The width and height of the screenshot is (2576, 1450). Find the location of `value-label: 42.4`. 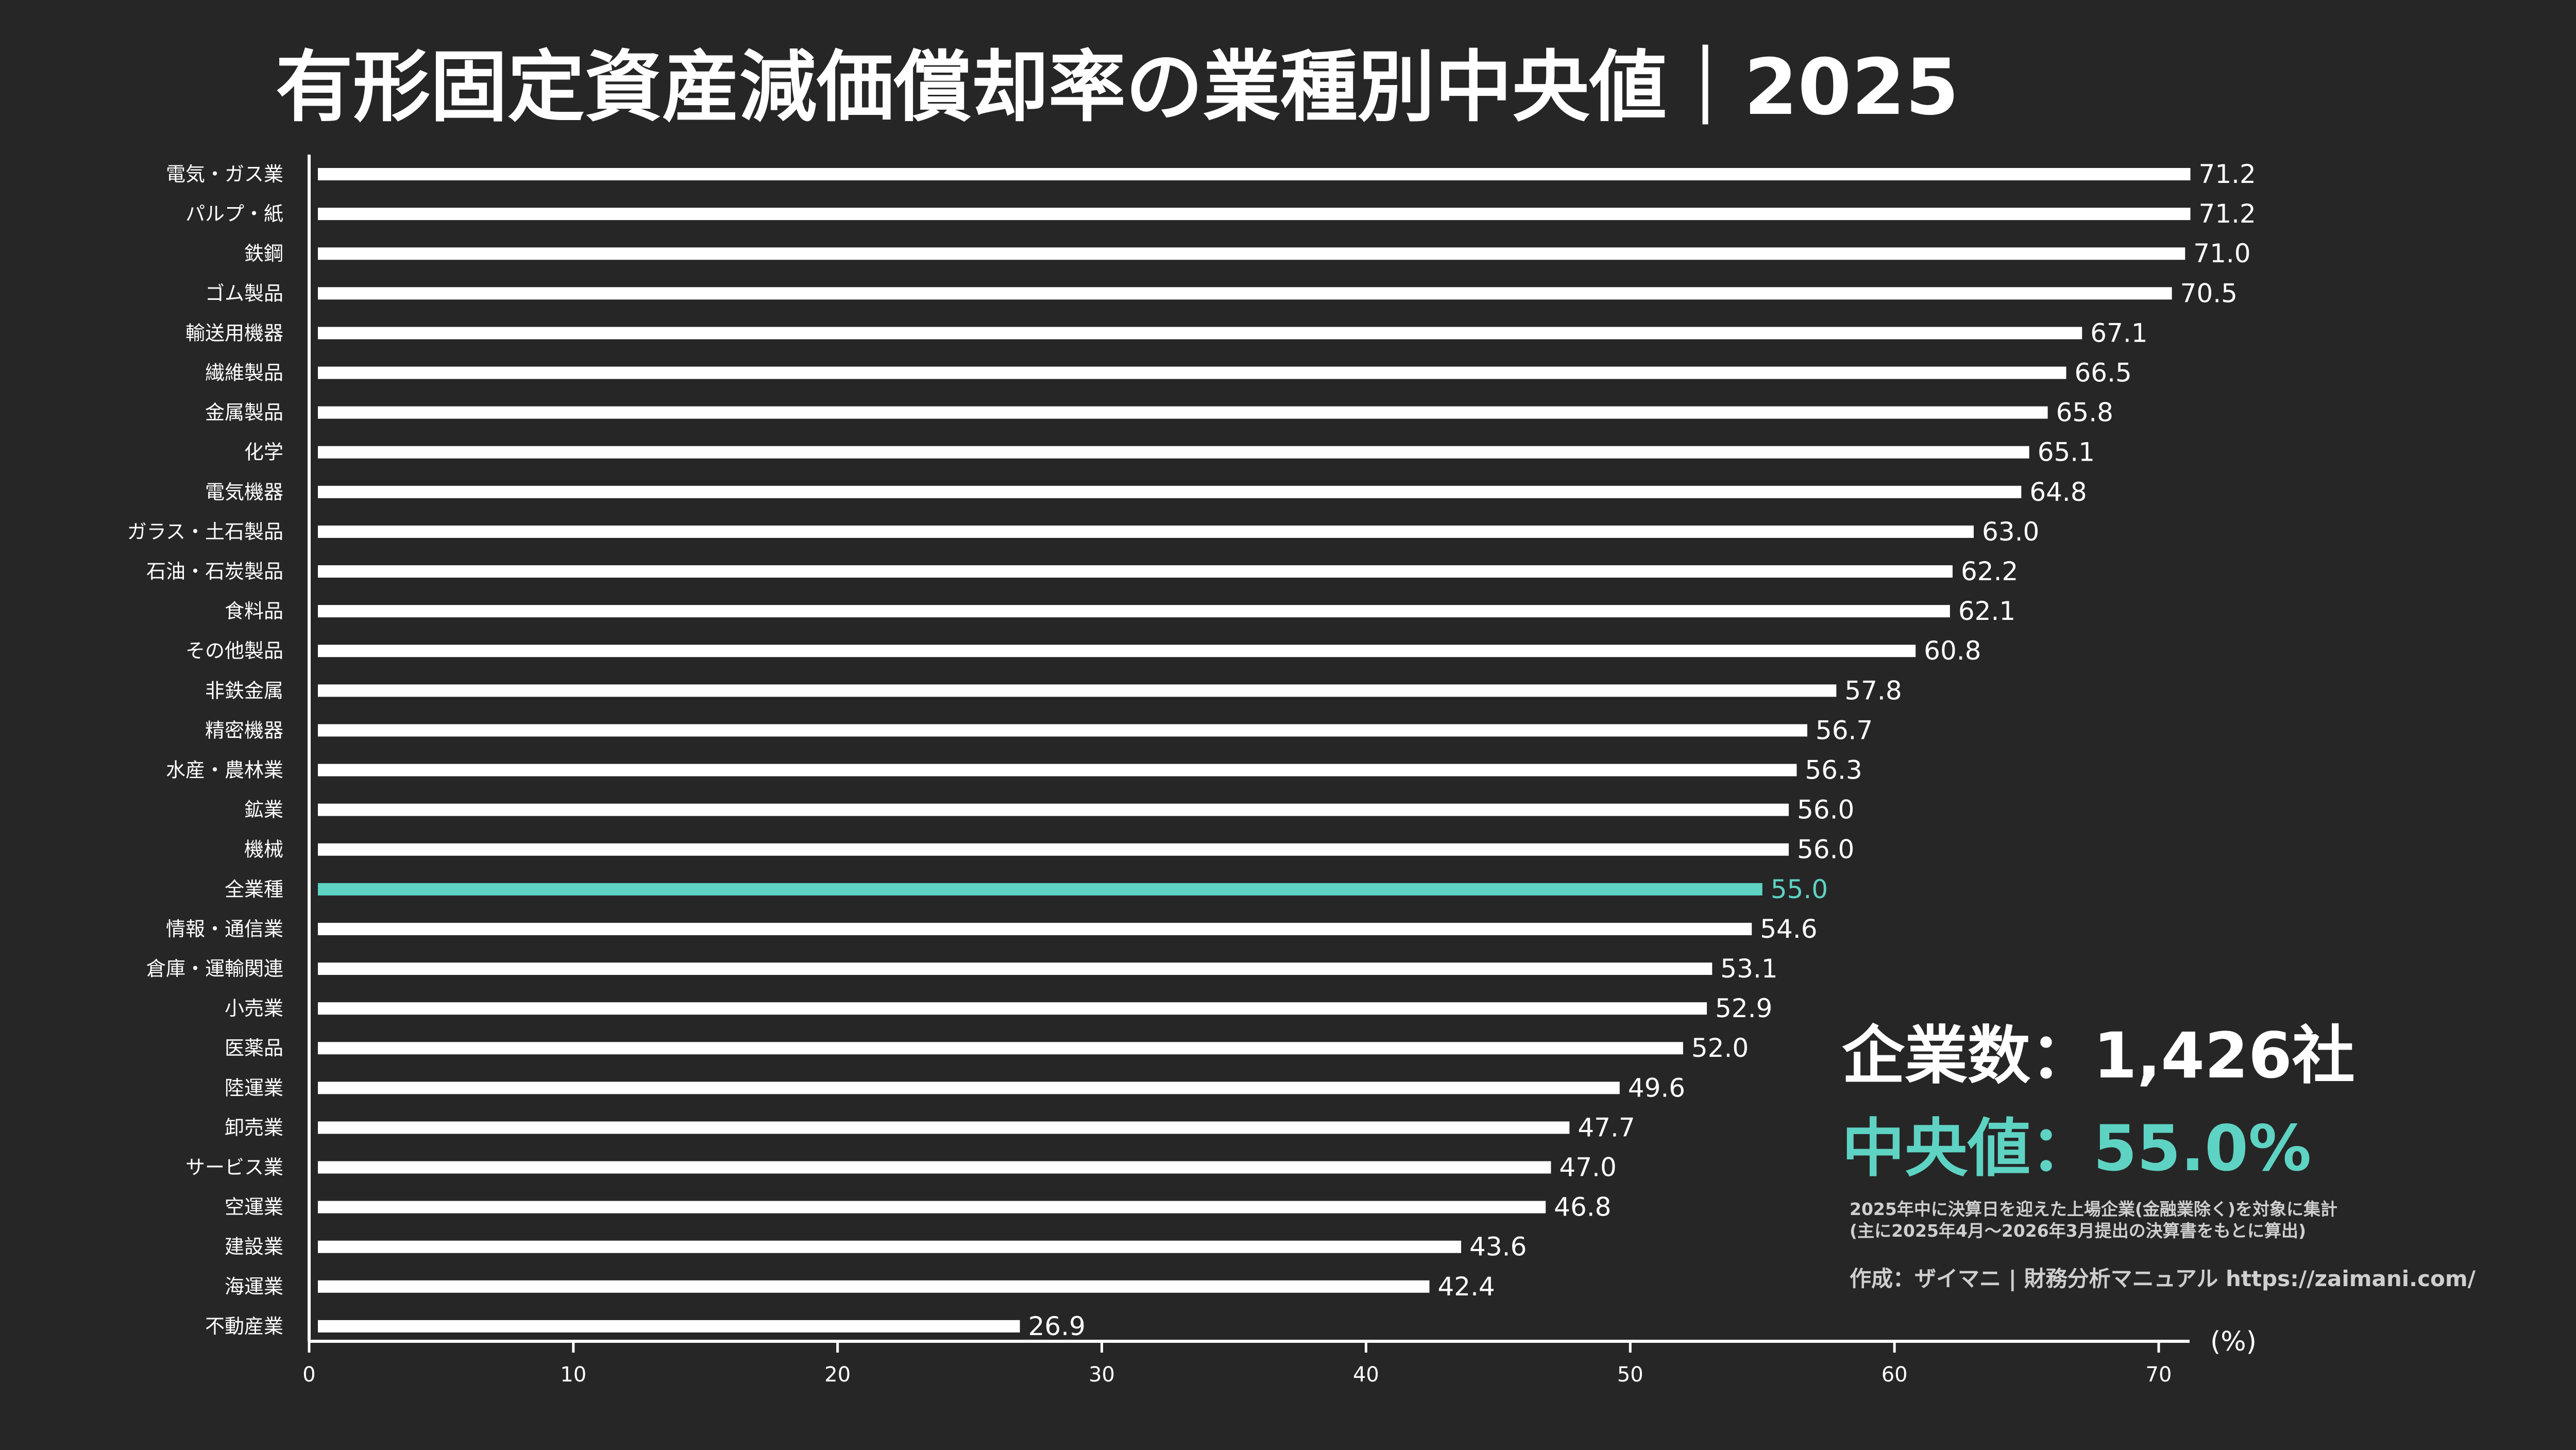

value-label: 42.4 is located at coordinates (1466, 1287).